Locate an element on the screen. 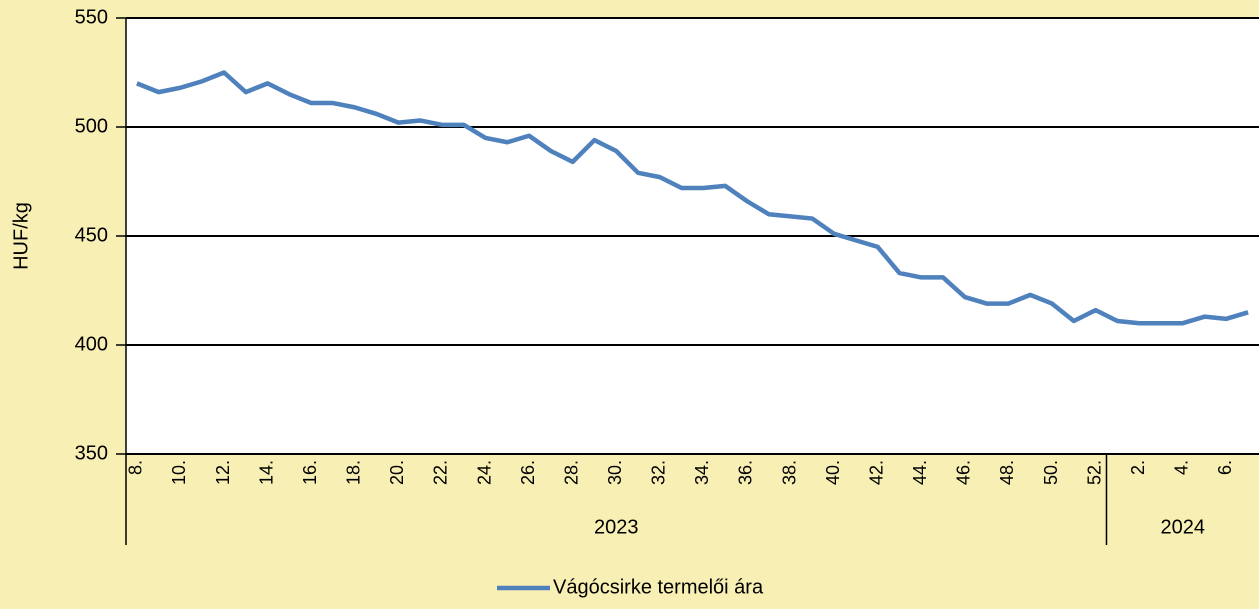  x-group-label: 2023 is located at coordinates (616, 527).